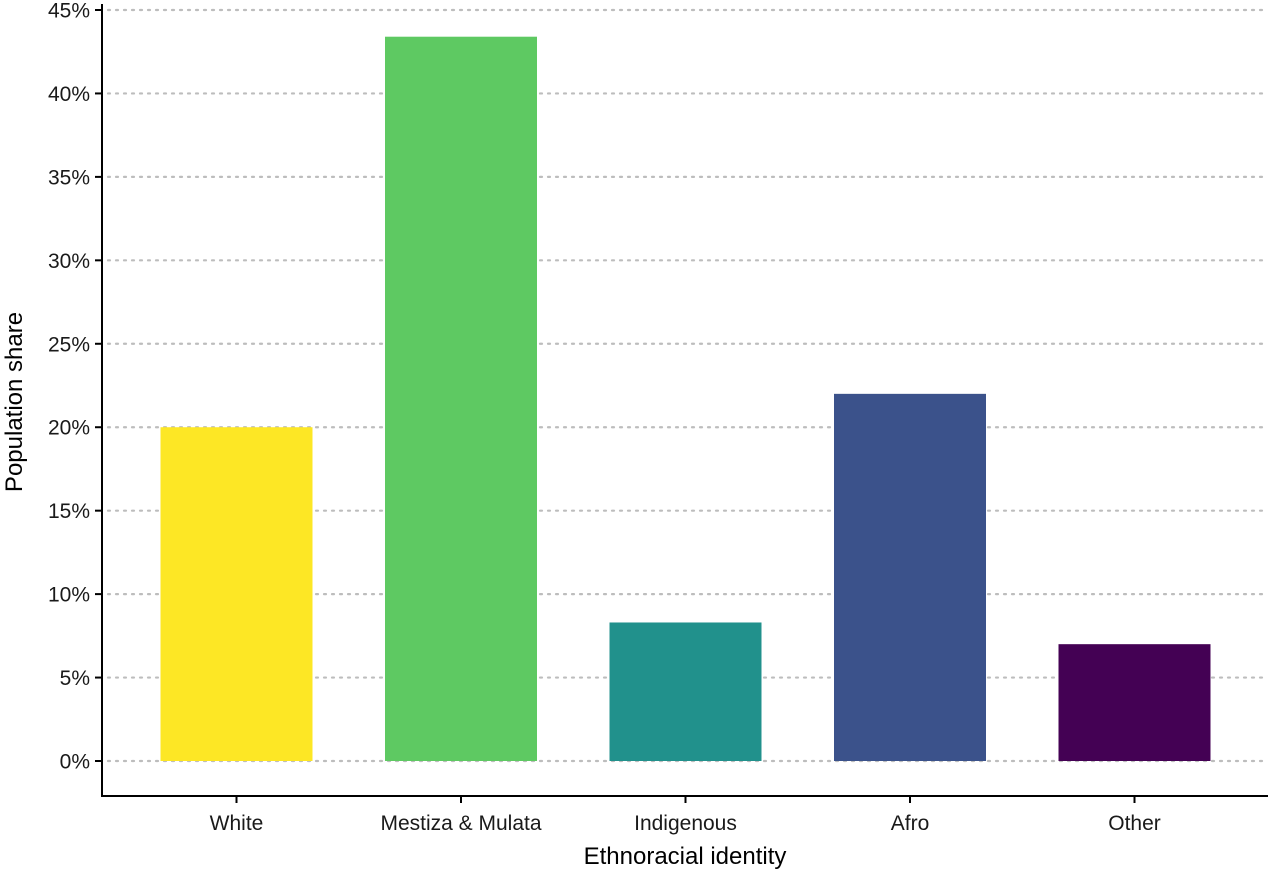 This screenshot has height=873, width=1273. I want to click on y-tick-label: 35%, so click(69, 177).